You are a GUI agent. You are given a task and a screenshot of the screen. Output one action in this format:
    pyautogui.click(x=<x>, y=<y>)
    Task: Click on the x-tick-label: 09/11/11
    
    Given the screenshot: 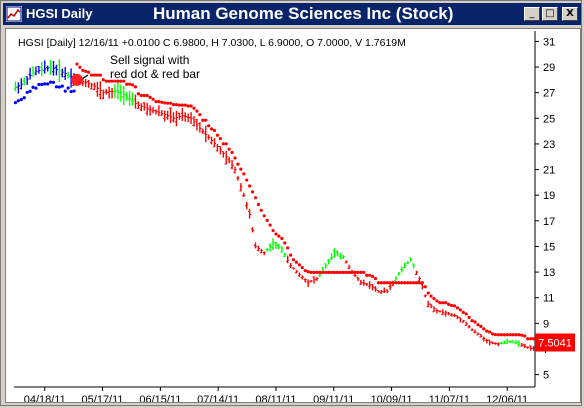 What is the action you would take?
    pyautogui.click(x=333, y=398)
    